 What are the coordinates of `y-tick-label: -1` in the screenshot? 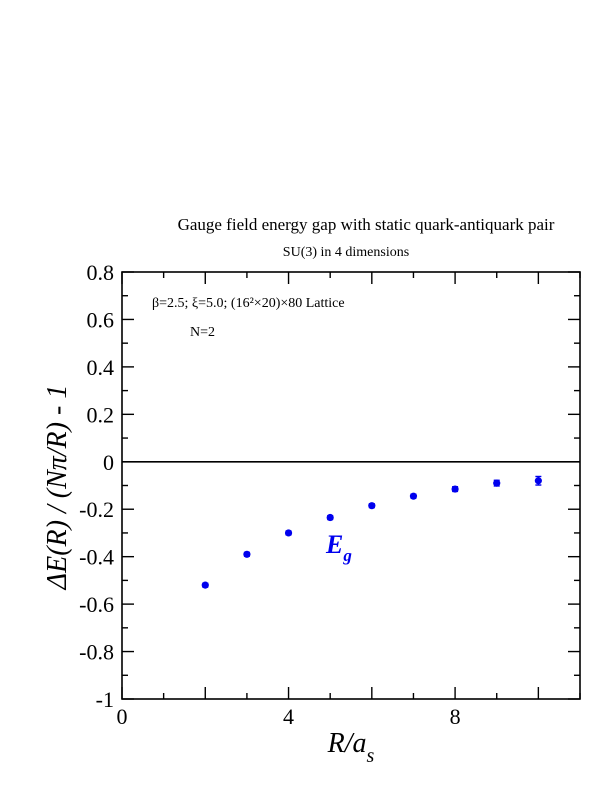 It's located at (105, 699).